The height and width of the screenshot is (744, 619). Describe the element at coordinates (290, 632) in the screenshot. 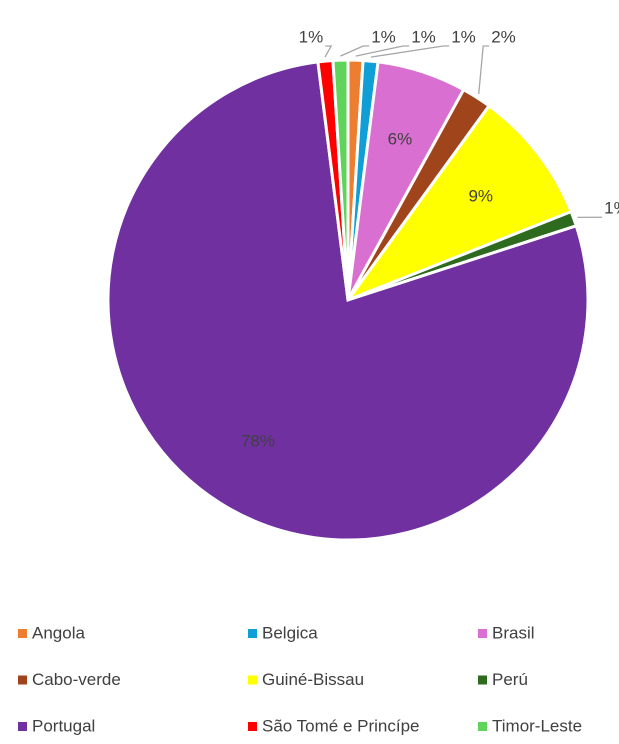

I see `legend-label: Belgica` at that location.